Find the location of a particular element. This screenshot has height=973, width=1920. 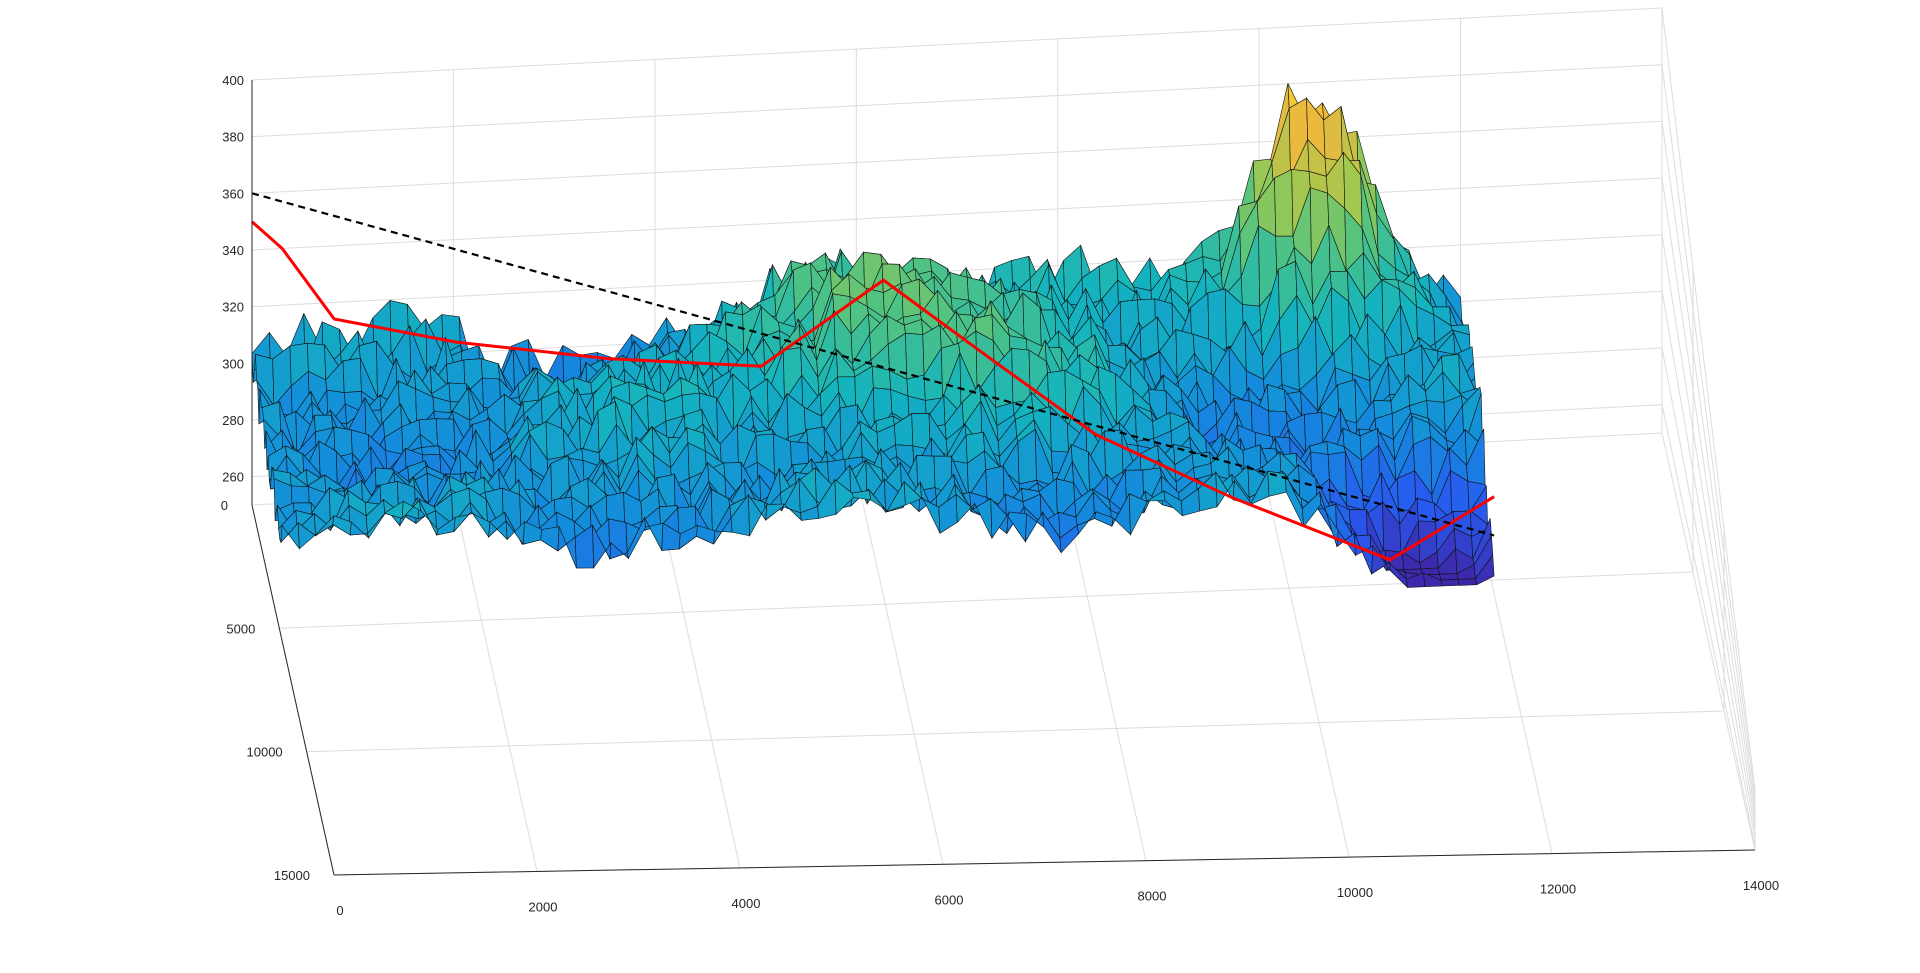

y-tick-label: 0 is located at coordinates (224, 505).